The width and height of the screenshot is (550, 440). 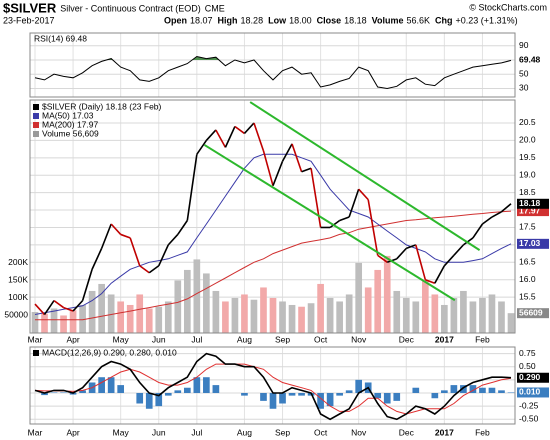 I want to click on y-tick-label: 0.75, so click(x=527, y=353).